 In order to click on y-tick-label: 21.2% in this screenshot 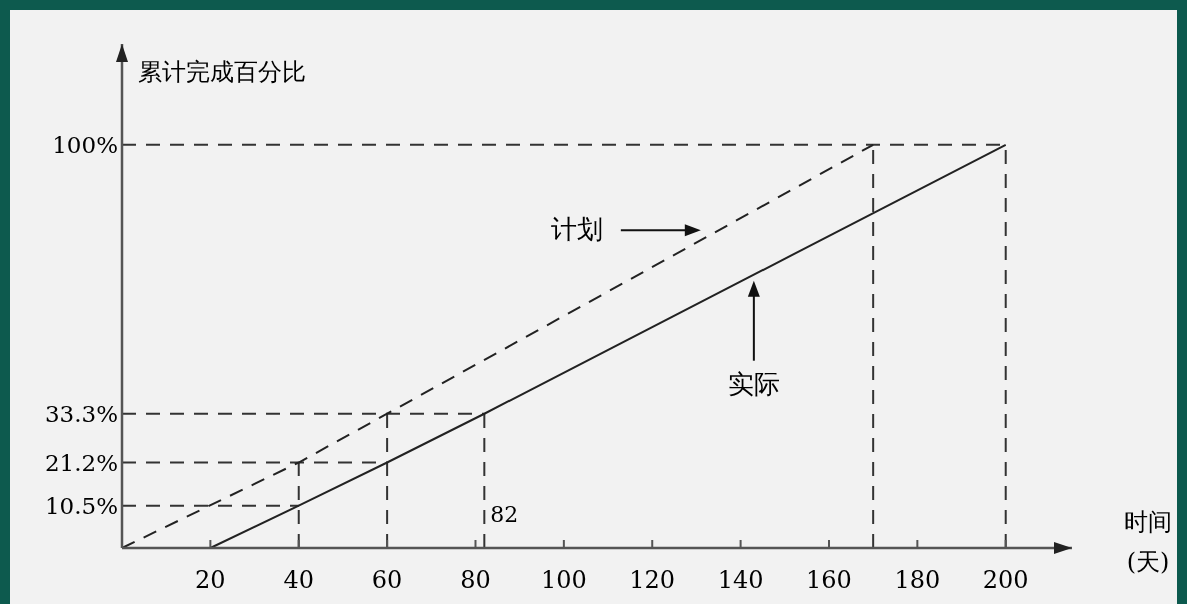, I will do `click(81, 462)`.